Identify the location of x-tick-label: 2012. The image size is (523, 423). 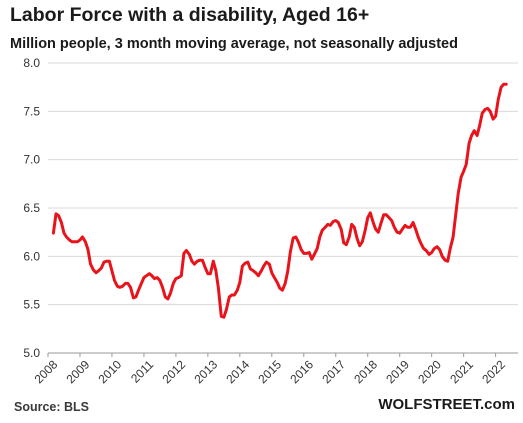
(173, 371).